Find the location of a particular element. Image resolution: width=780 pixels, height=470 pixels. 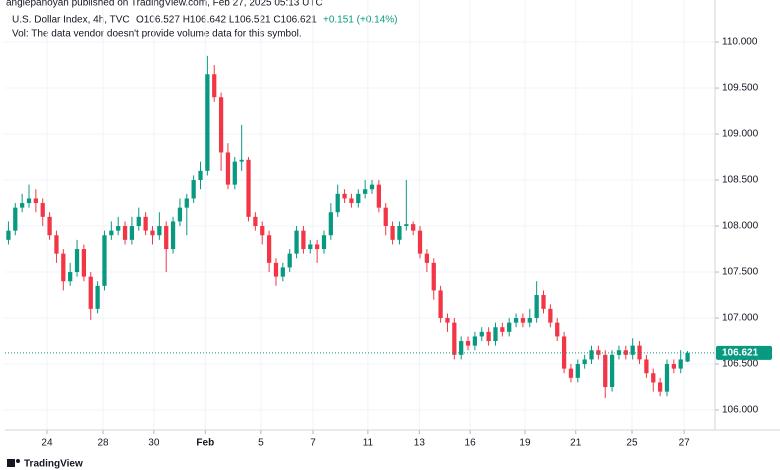

y-tick-label: 108.500 is located at coordinates (740, 180).